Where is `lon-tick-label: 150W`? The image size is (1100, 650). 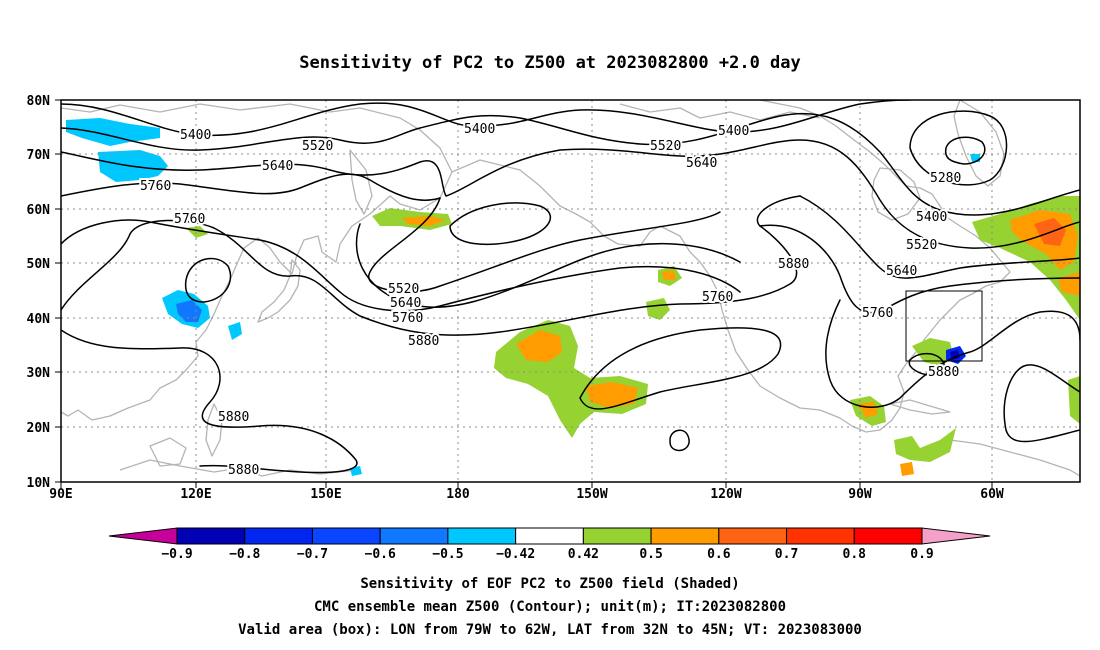 lon-tick-label: 150W is located at coordinates (591, 494).